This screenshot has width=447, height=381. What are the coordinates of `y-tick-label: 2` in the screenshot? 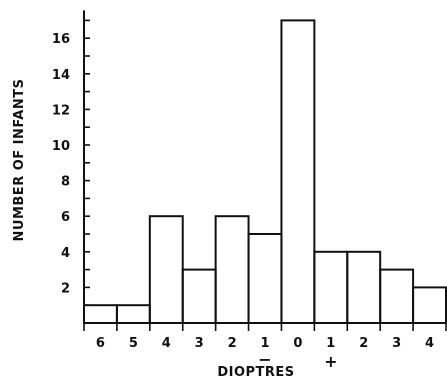 It's located at (65, 288).